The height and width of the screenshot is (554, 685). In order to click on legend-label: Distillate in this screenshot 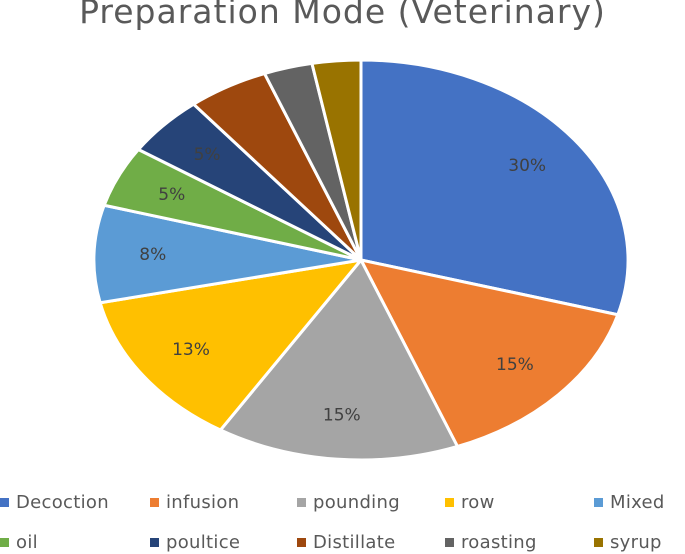, I will do `click(354, 542)`.